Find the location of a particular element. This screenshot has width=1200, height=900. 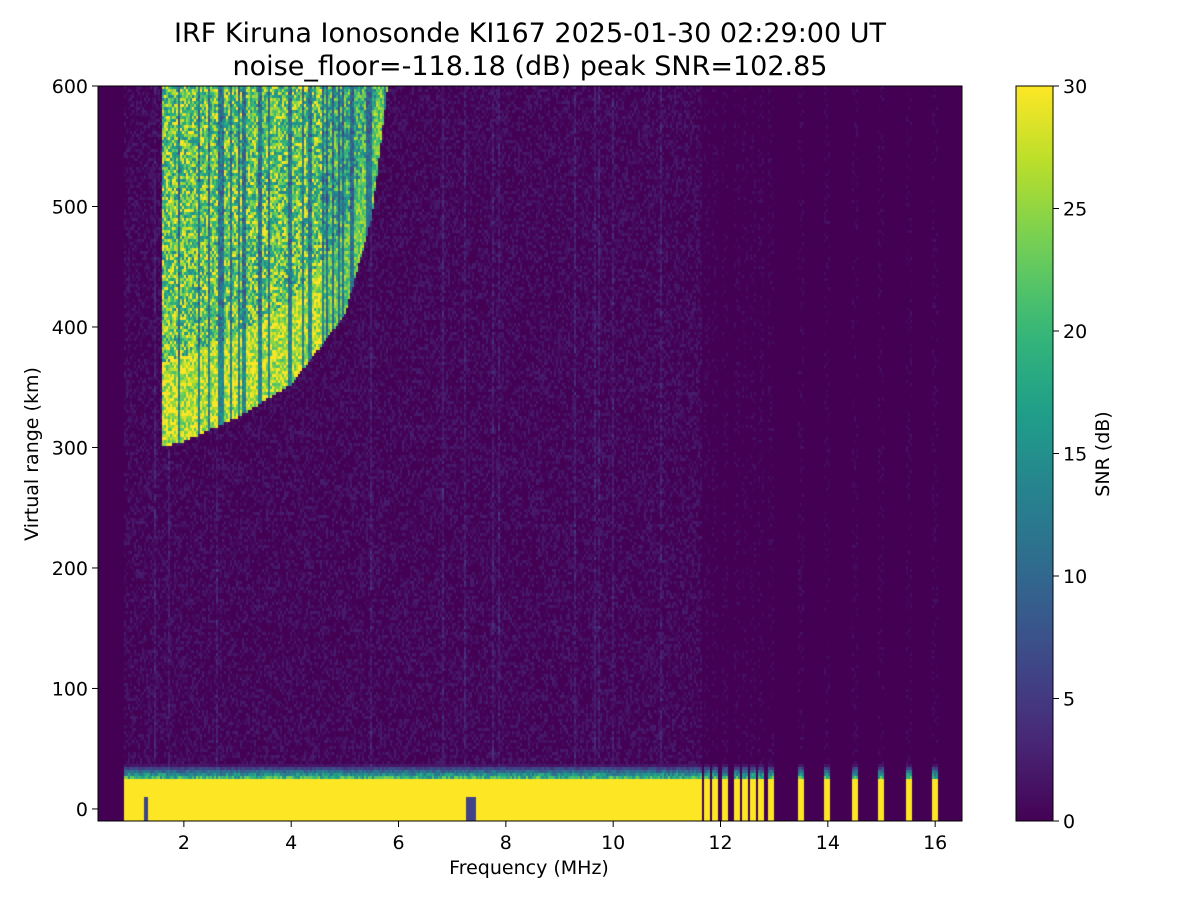

x-tick-label: 4 is located at coordinates (291, 843).